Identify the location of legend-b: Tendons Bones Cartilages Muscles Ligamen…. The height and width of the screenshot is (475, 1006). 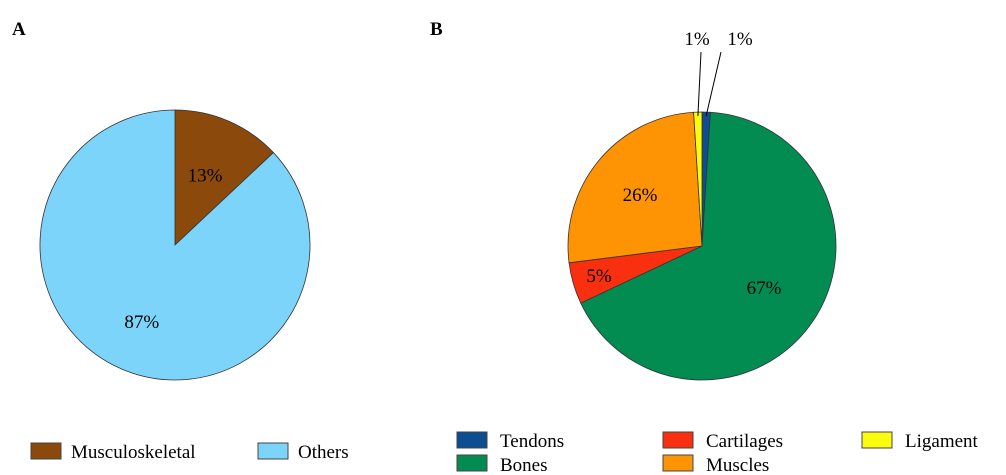
(717, 453).